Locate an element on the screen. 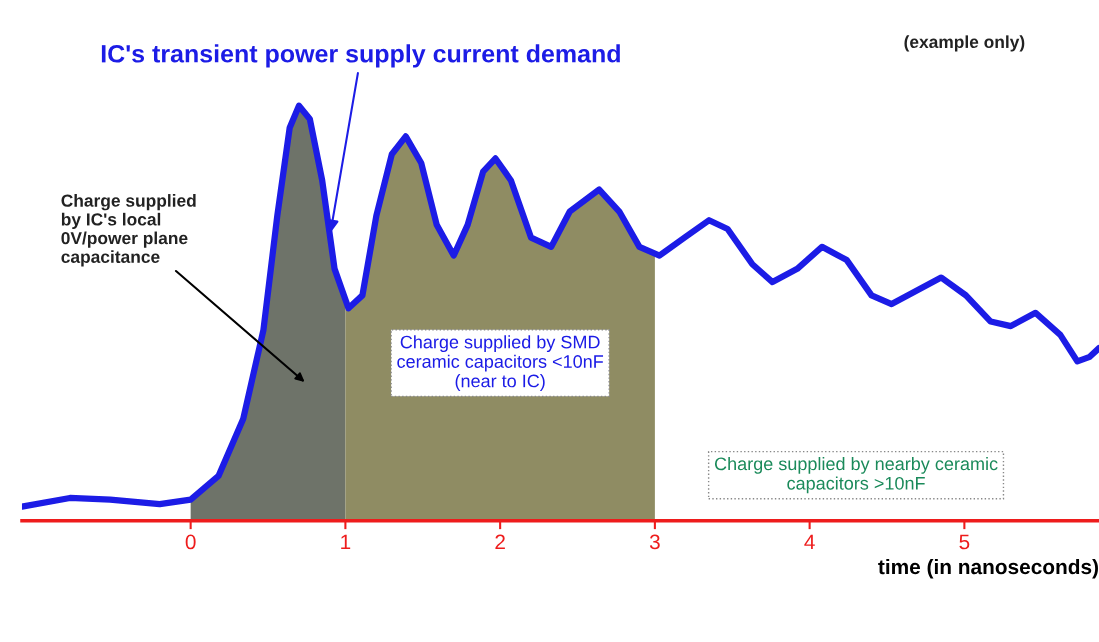  x-tick-label: 3 is located at coordinates (654, 542).